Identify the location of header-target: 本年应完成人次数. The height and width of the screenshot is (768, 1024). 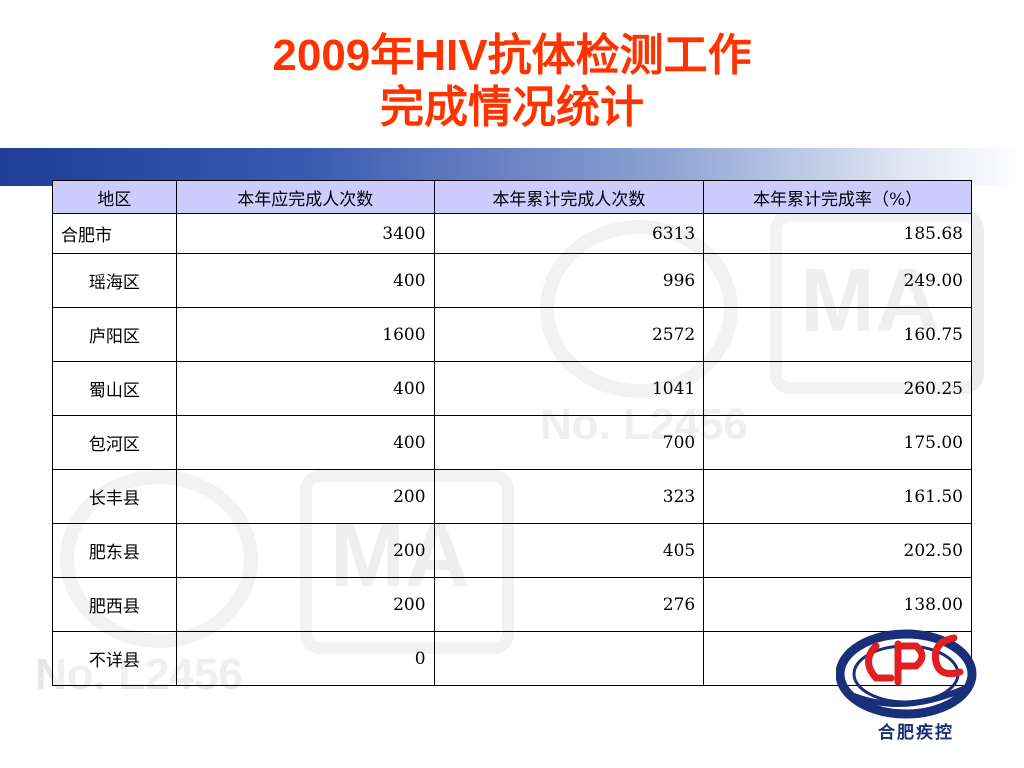
(305, 197).